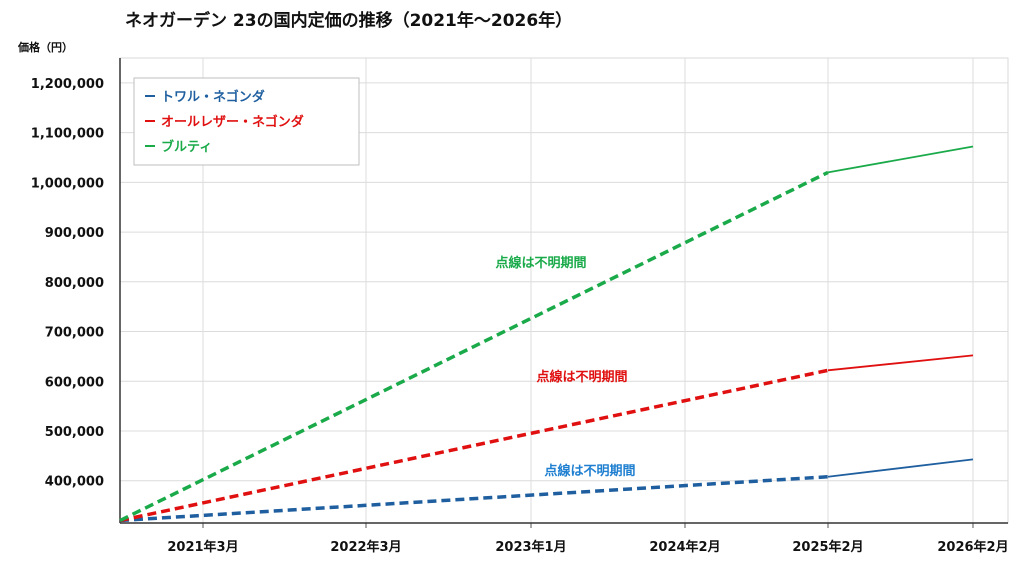 This screenshot has width=1021, height=564. I want to click on legend-box, so click(246, 121).